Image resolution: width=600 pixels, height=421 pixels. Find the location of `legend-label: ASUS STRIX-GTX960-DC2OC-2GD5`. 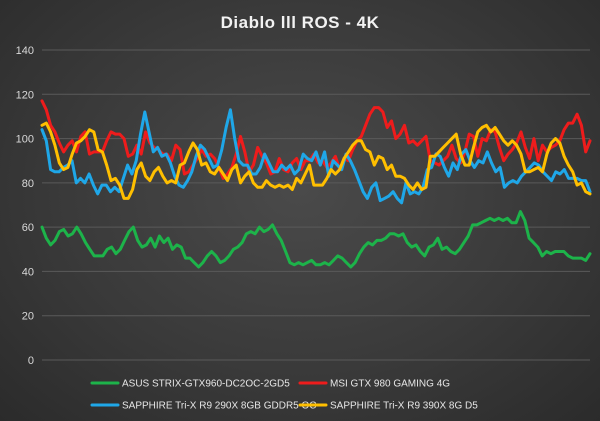

legend-label: ASUS STRIX-GTX960-DC2OC-2GD5 is located at coordinates (206, 384).